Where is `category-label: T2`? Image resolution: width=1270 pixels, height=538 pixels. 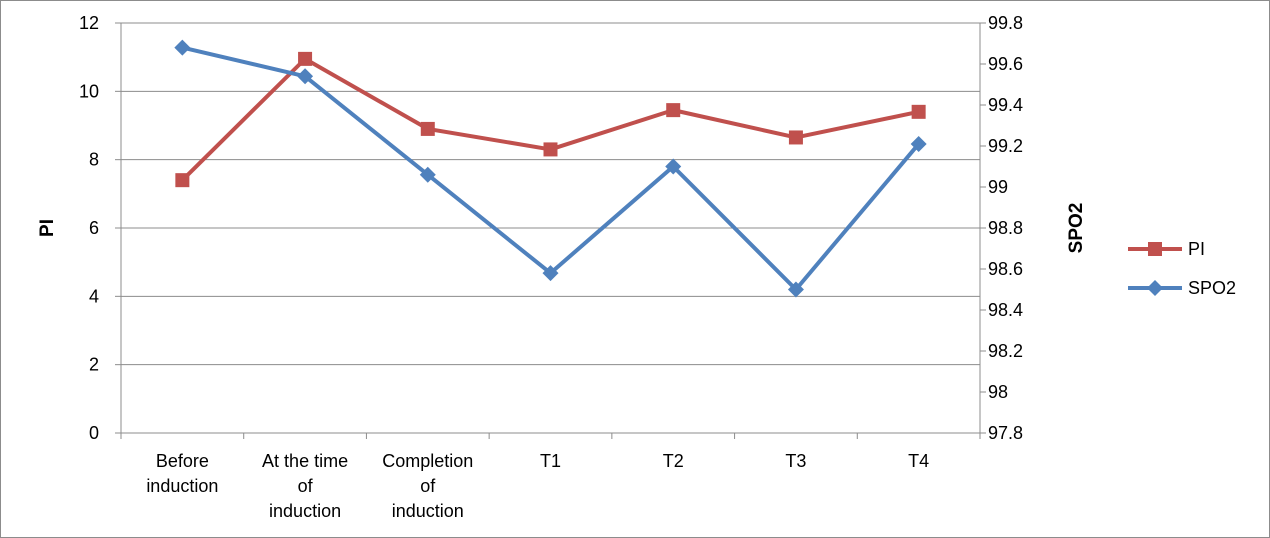
category-label: T2 is located at coordinates (673, 461).